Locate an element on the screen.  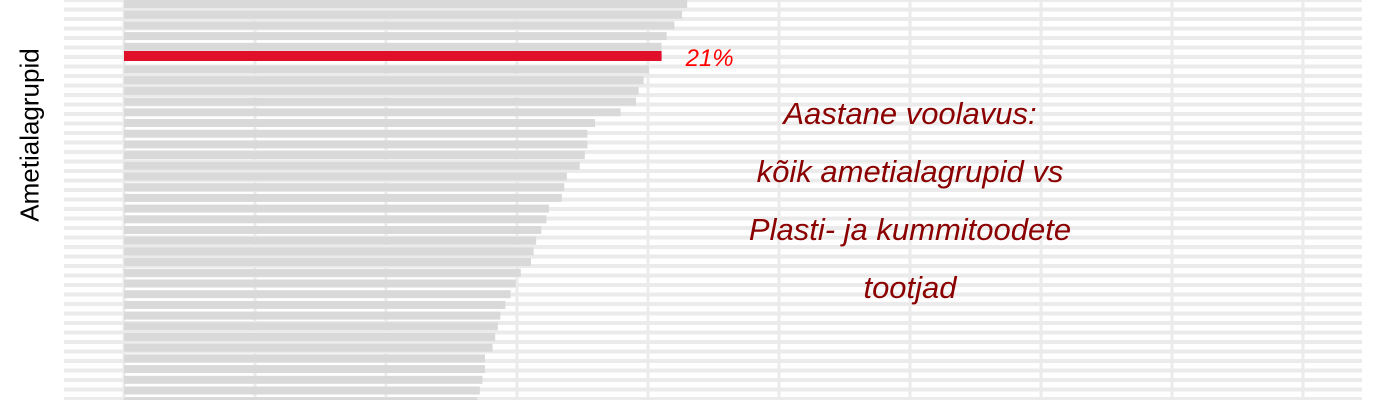
y-axis-label: Ametialagrupid is located at coordinates (29, 135).